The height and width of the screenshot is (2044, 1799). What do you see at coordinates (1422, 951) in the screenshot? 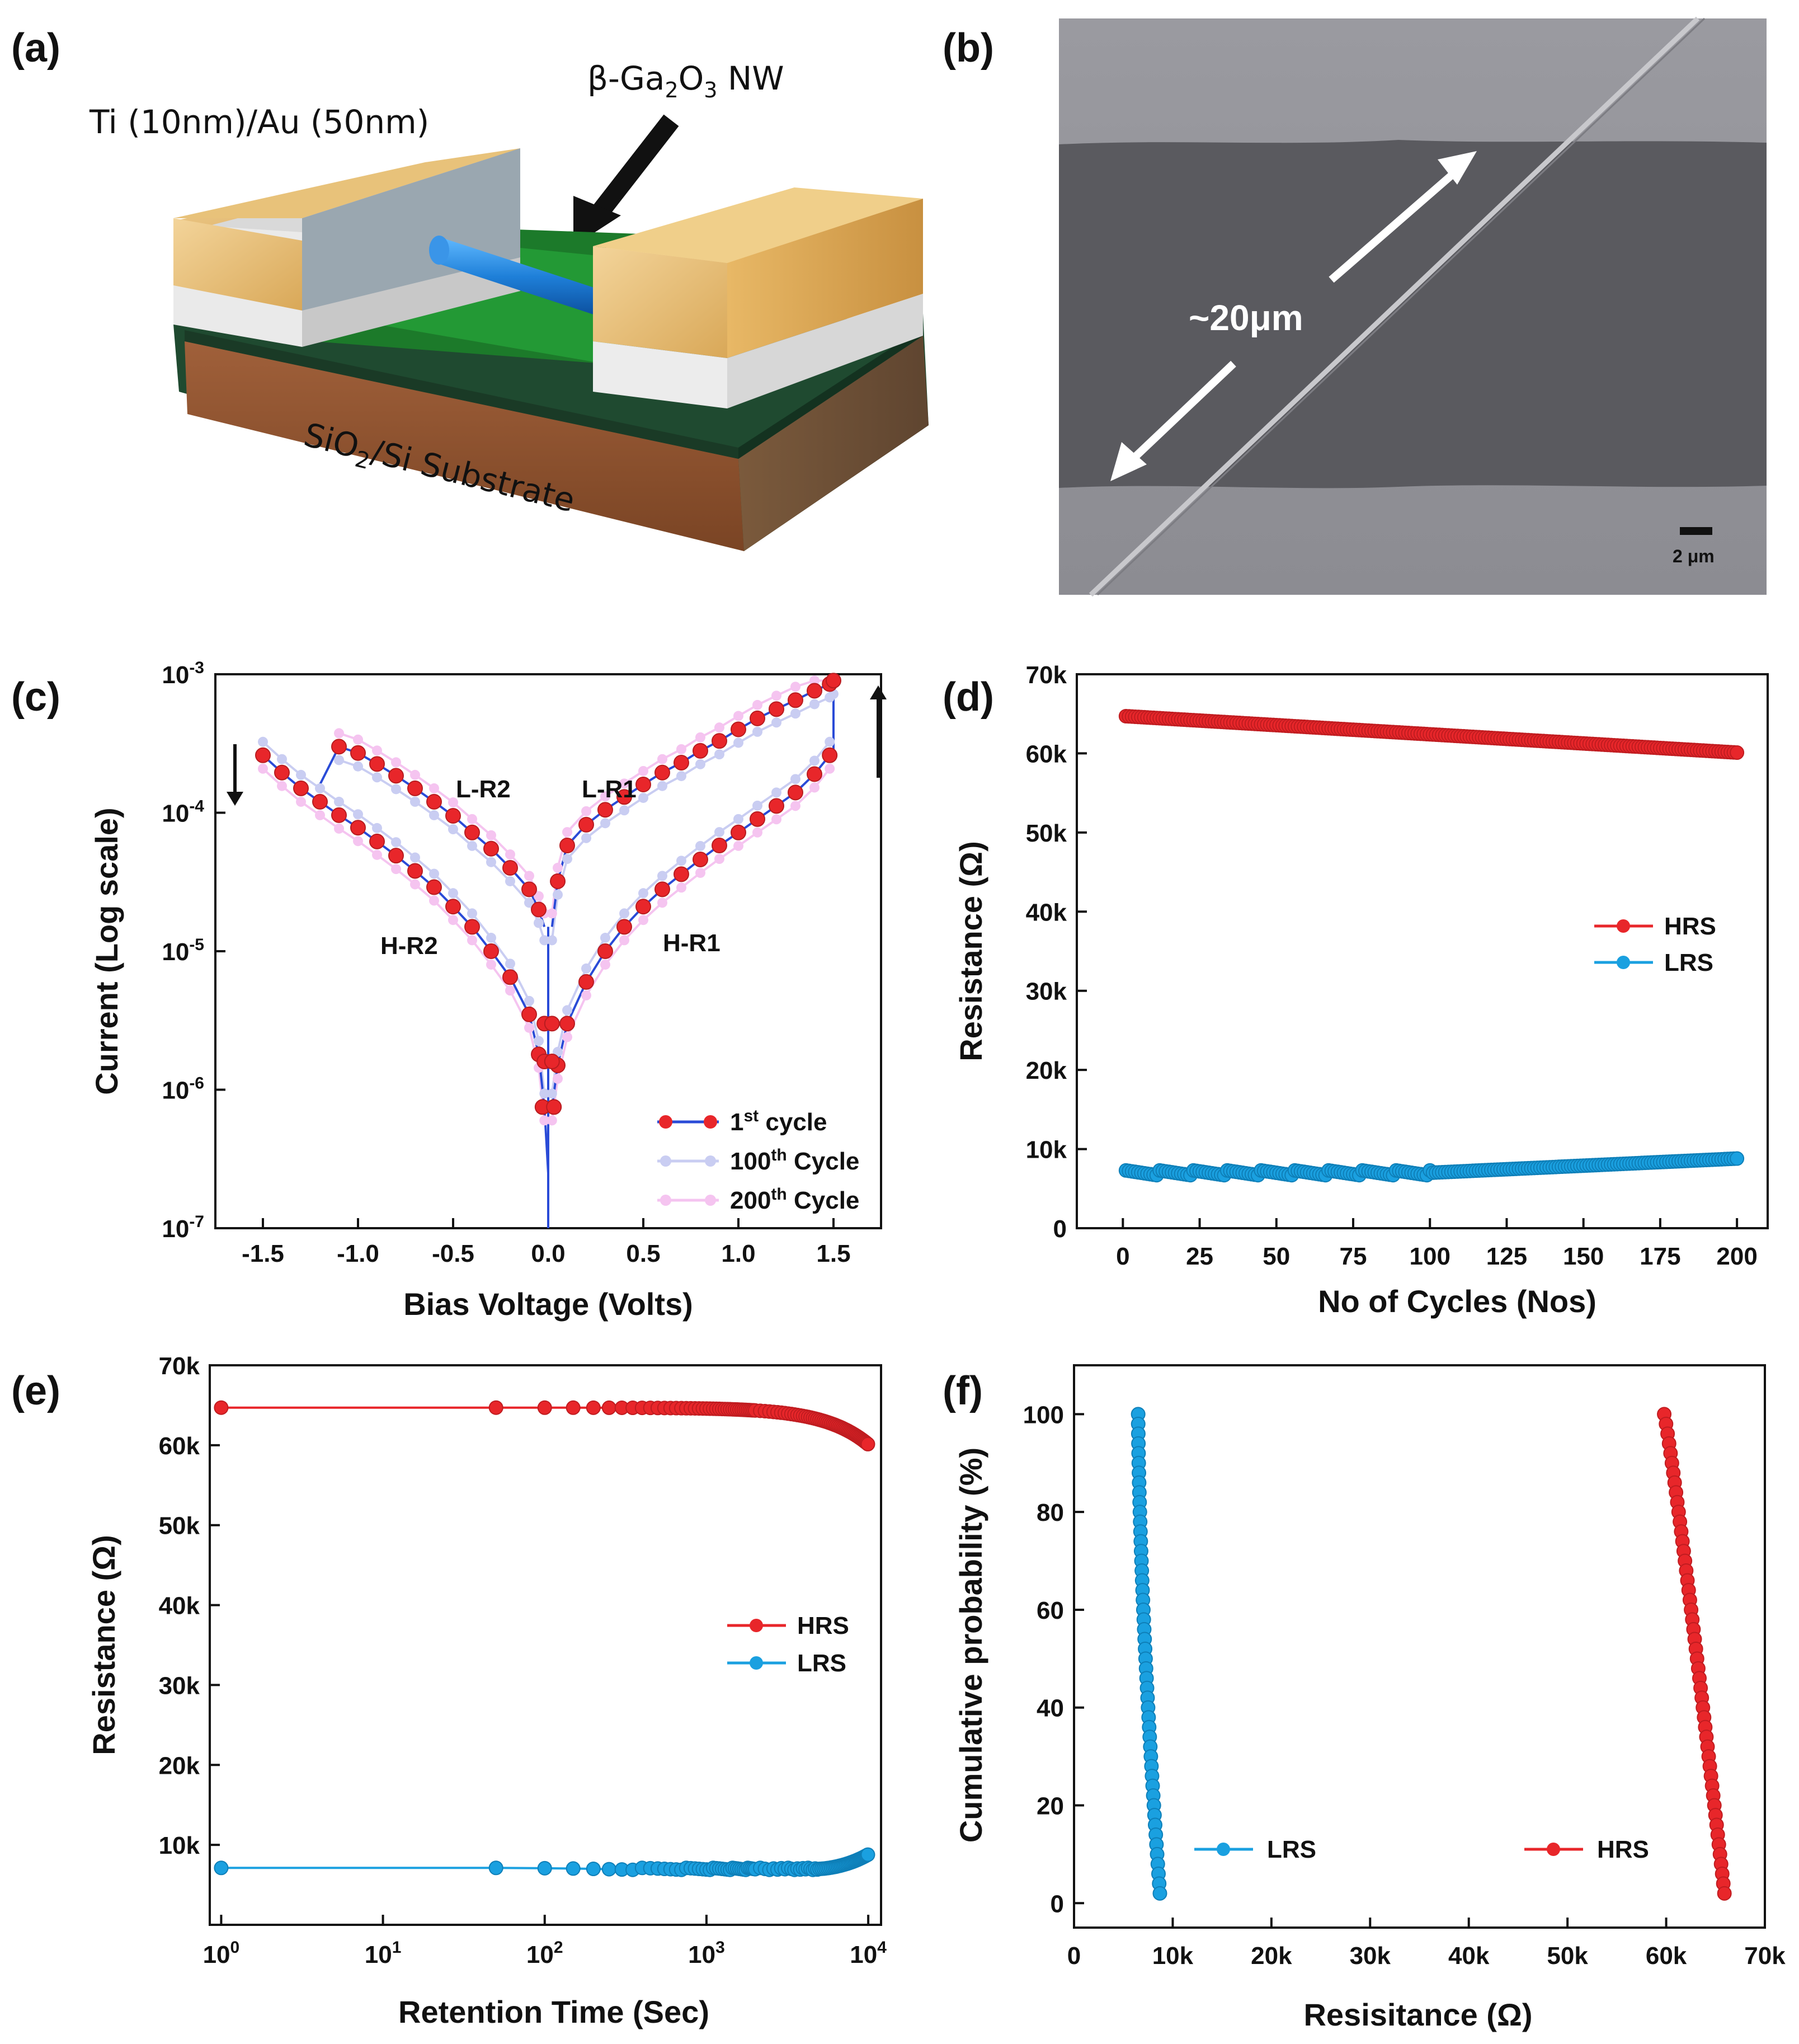
I see `chart-d-frame` at bounding box center [1422, 951].